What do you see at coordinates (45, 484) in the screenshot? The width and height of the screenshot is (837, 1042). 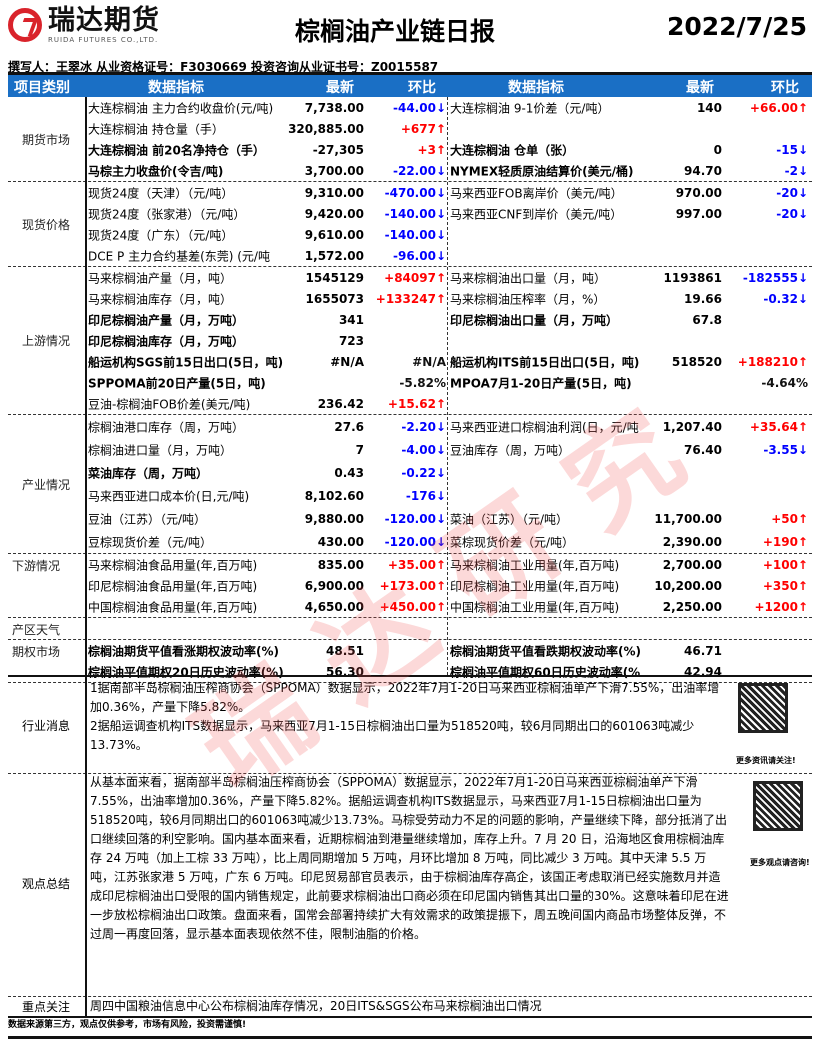 I see `category-label: 产业情况` at bounding box center [45, 484].